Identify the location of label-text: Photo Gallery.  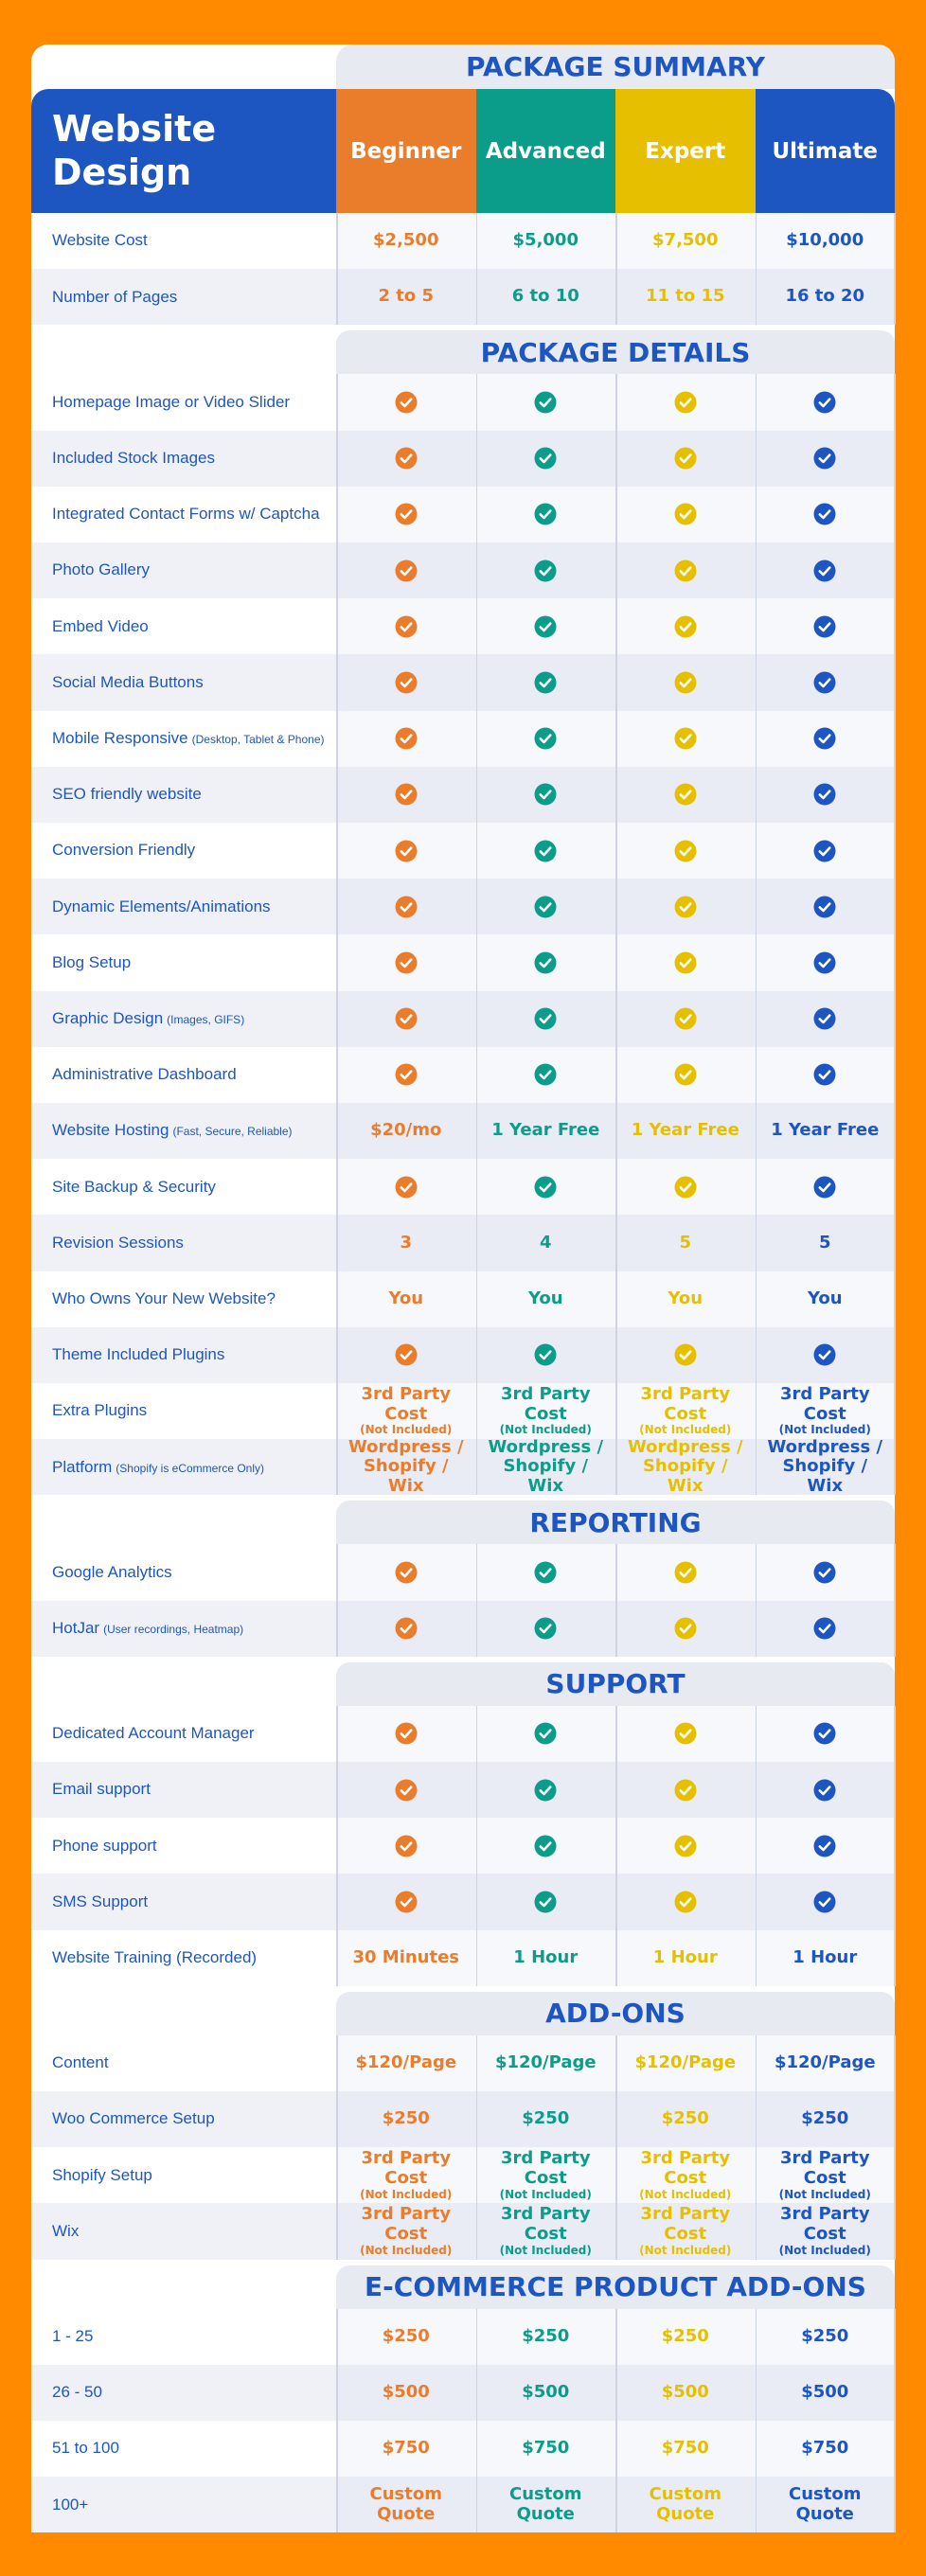
(101, 569).